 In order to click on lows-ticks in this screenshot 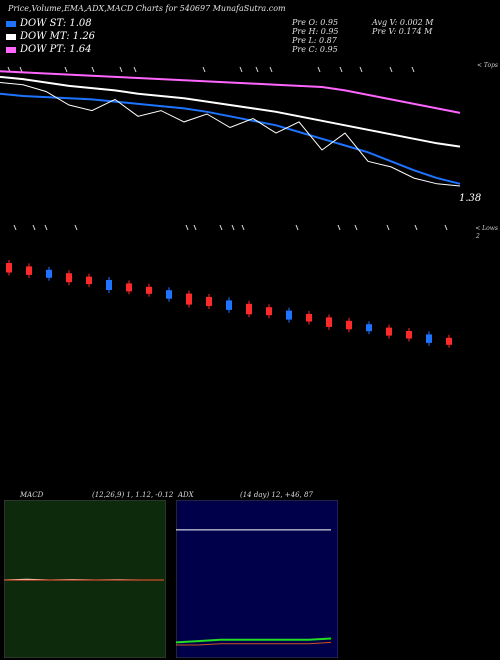, I will do `click(230, 227)`.